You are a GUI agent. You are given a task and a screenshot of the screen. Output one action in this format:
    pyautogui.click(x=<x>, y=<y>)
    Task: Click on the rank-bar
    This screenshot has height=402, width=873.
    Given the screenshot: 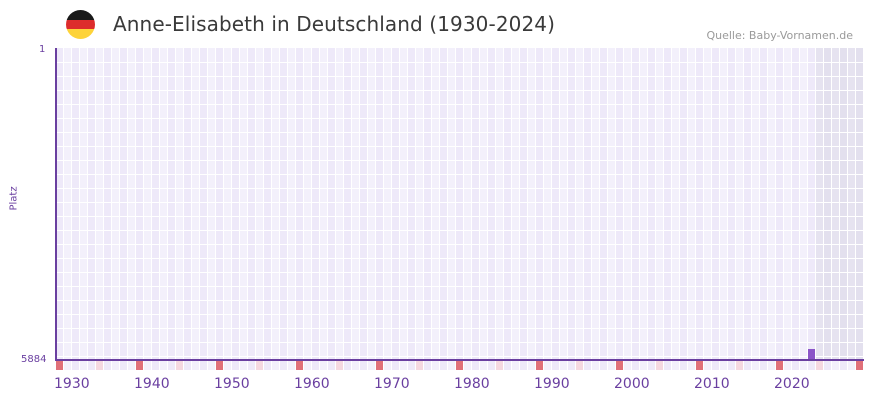 What is the action you would take?
    pyautogui.click(x=811, y=354)
    